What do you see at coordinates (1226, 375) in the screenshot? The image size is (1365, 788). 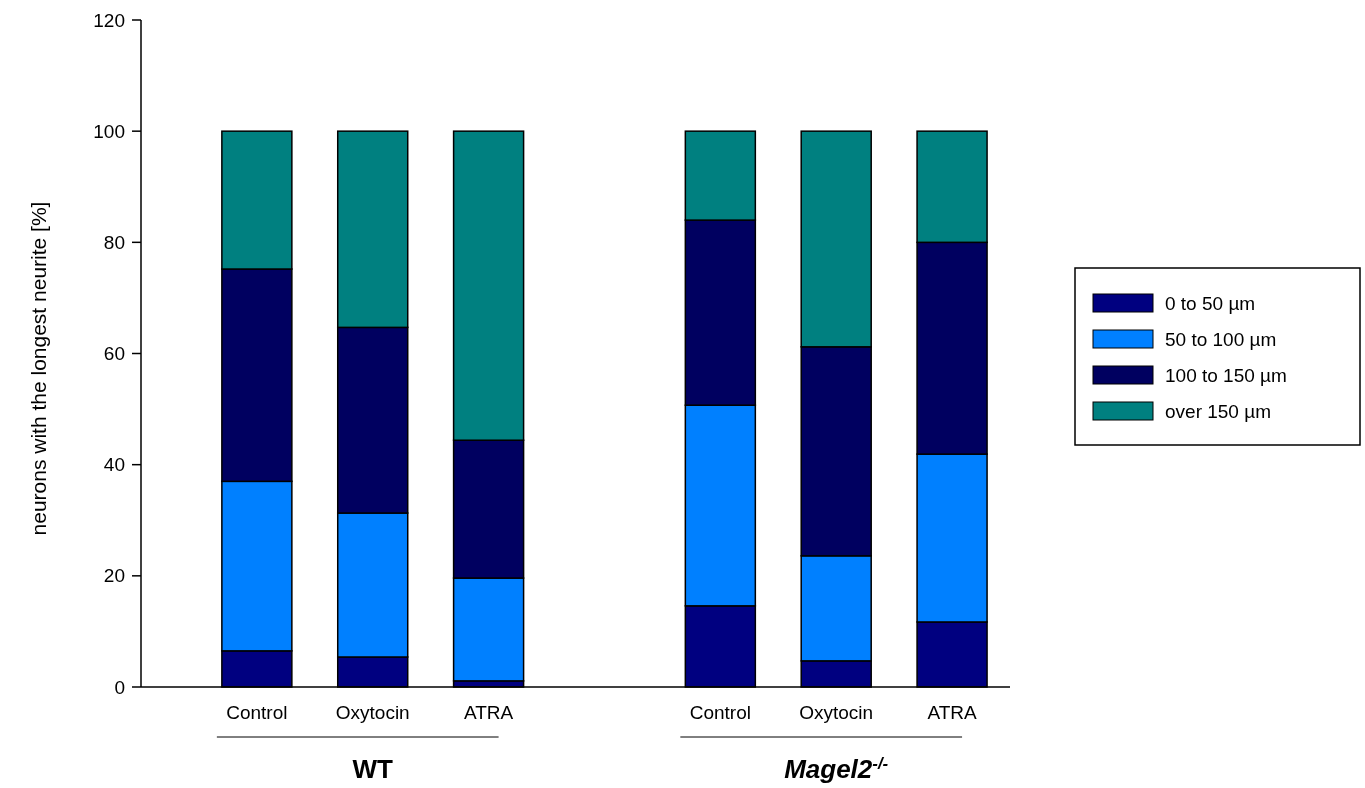 I see `legend-label: 100 to 150 µm` at bounding box center [1226, 375].